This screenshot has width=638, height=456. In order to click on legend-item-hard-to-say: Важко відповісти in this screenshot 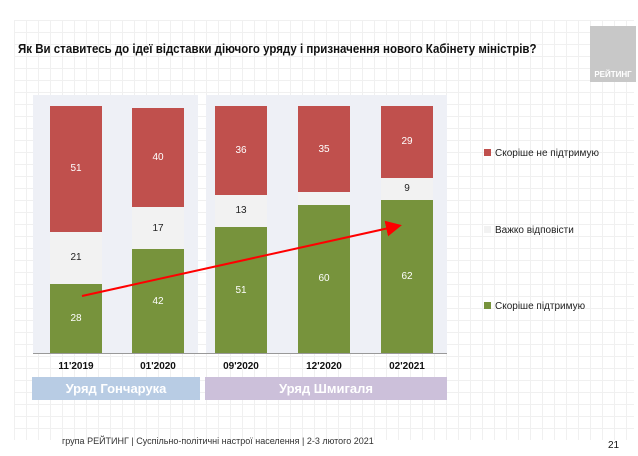, I will do `click(529, 230)`.